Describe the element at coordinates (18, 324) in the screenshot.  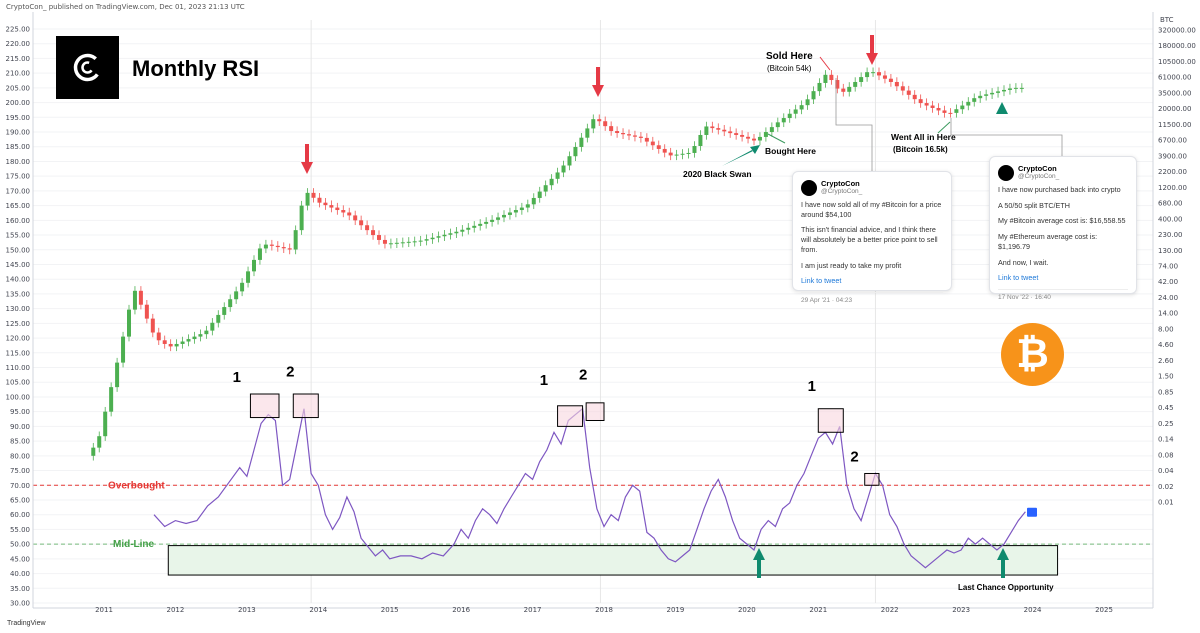
I see `left-tick-label: 125.00` at that location.